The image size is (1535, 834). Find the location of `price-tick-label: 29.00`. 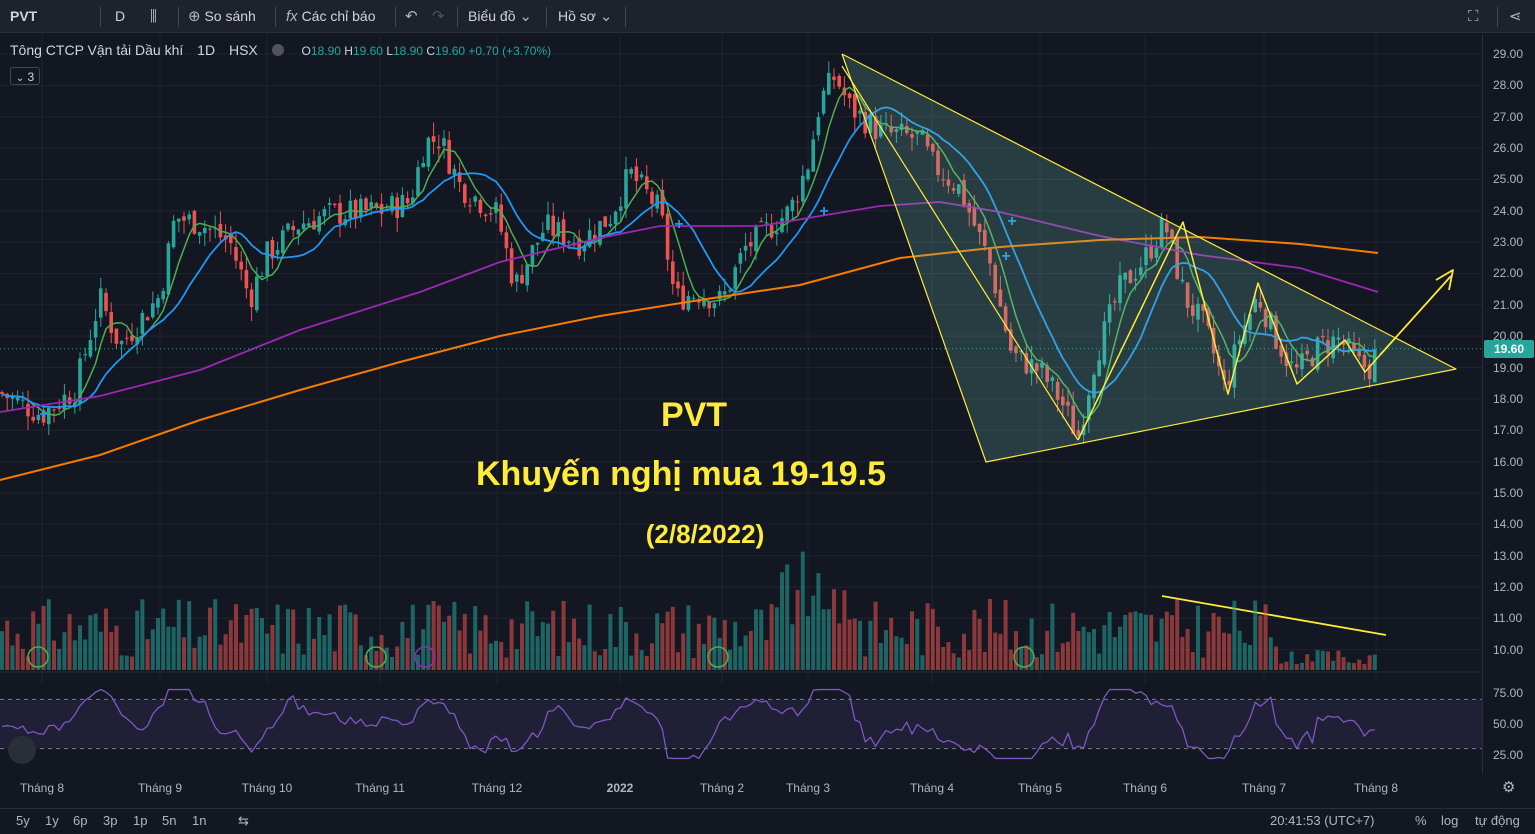

price-tick-label: 29.00 is located at coordinates (1508, 54).